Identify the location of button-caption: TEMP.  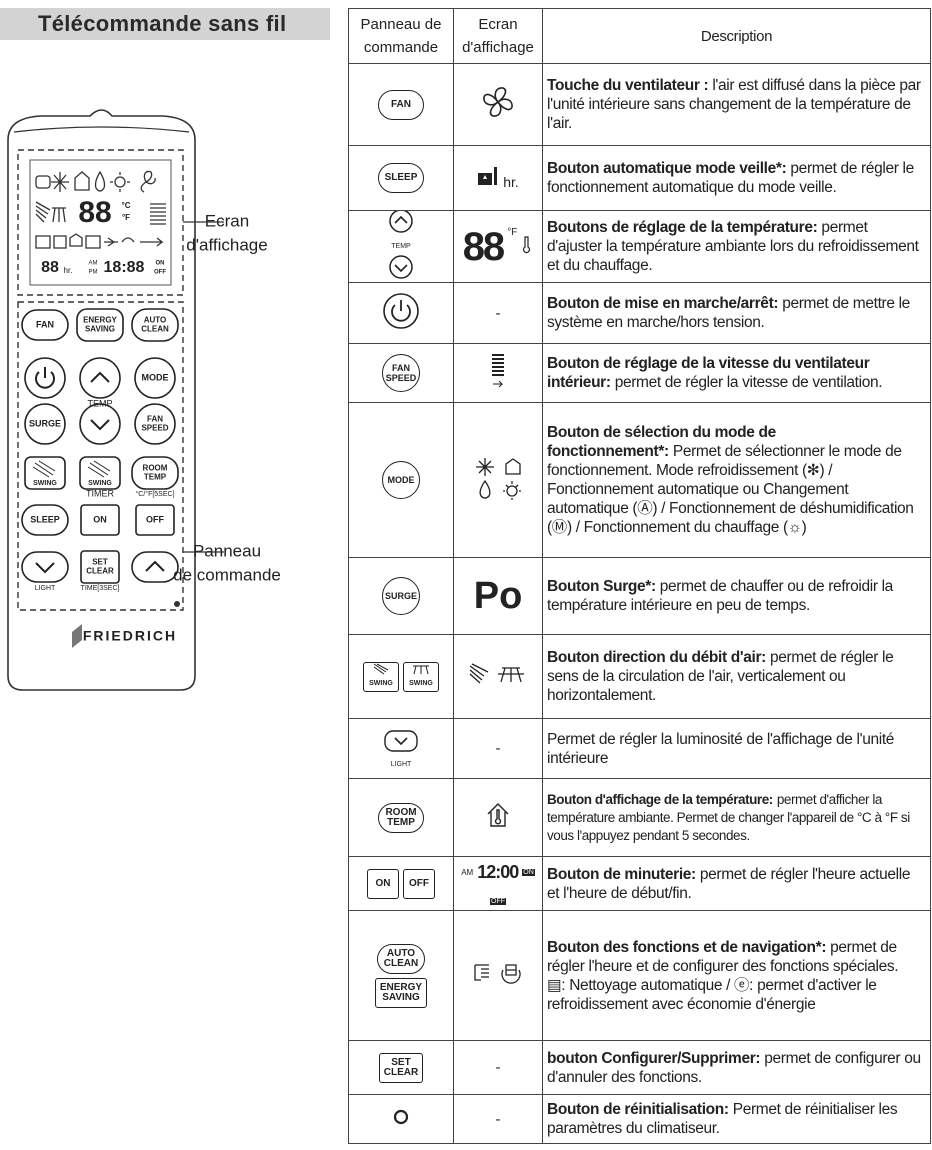
(99, 403).